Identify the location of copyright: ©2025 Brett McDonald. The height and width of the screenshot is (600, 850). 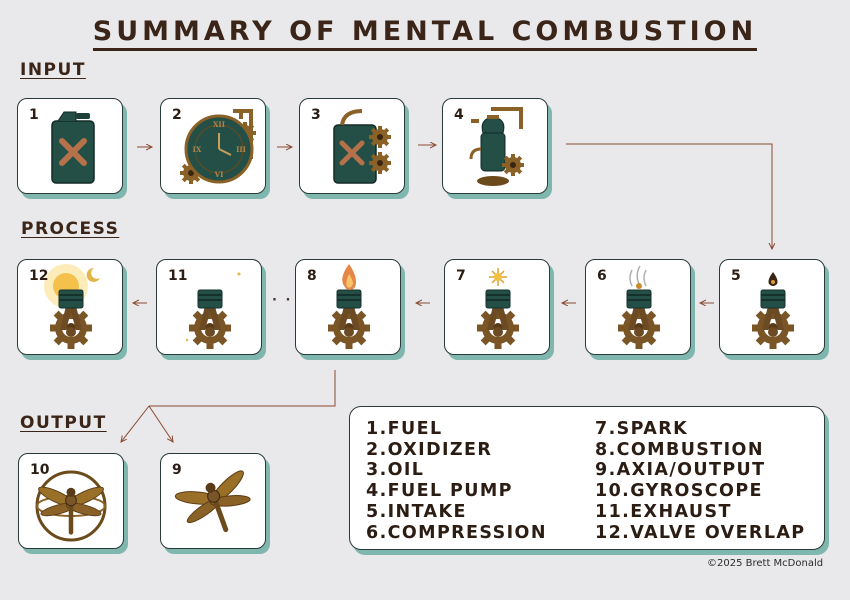
(765, 563).